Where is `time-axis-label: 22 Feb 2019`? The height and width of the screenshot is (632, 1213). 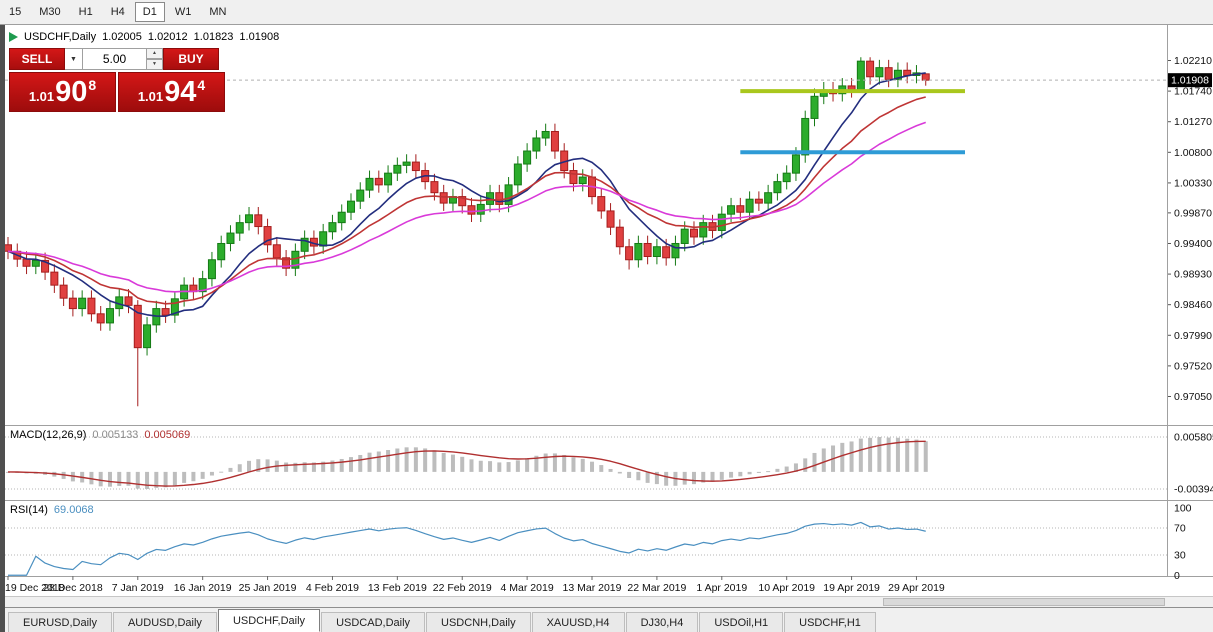 time-axis-label: 22 Feb 2019 is located at coordinates (462, 588).